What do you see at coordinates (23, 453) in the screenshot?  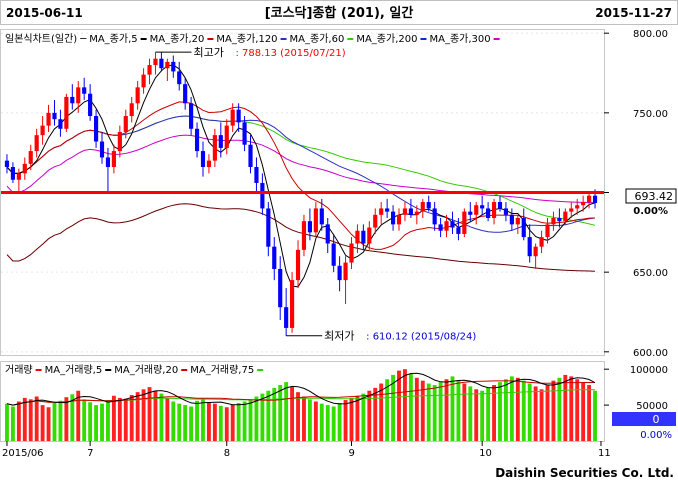 I see `x-tick-label: 2015/06` at bounding box center [23, 453].